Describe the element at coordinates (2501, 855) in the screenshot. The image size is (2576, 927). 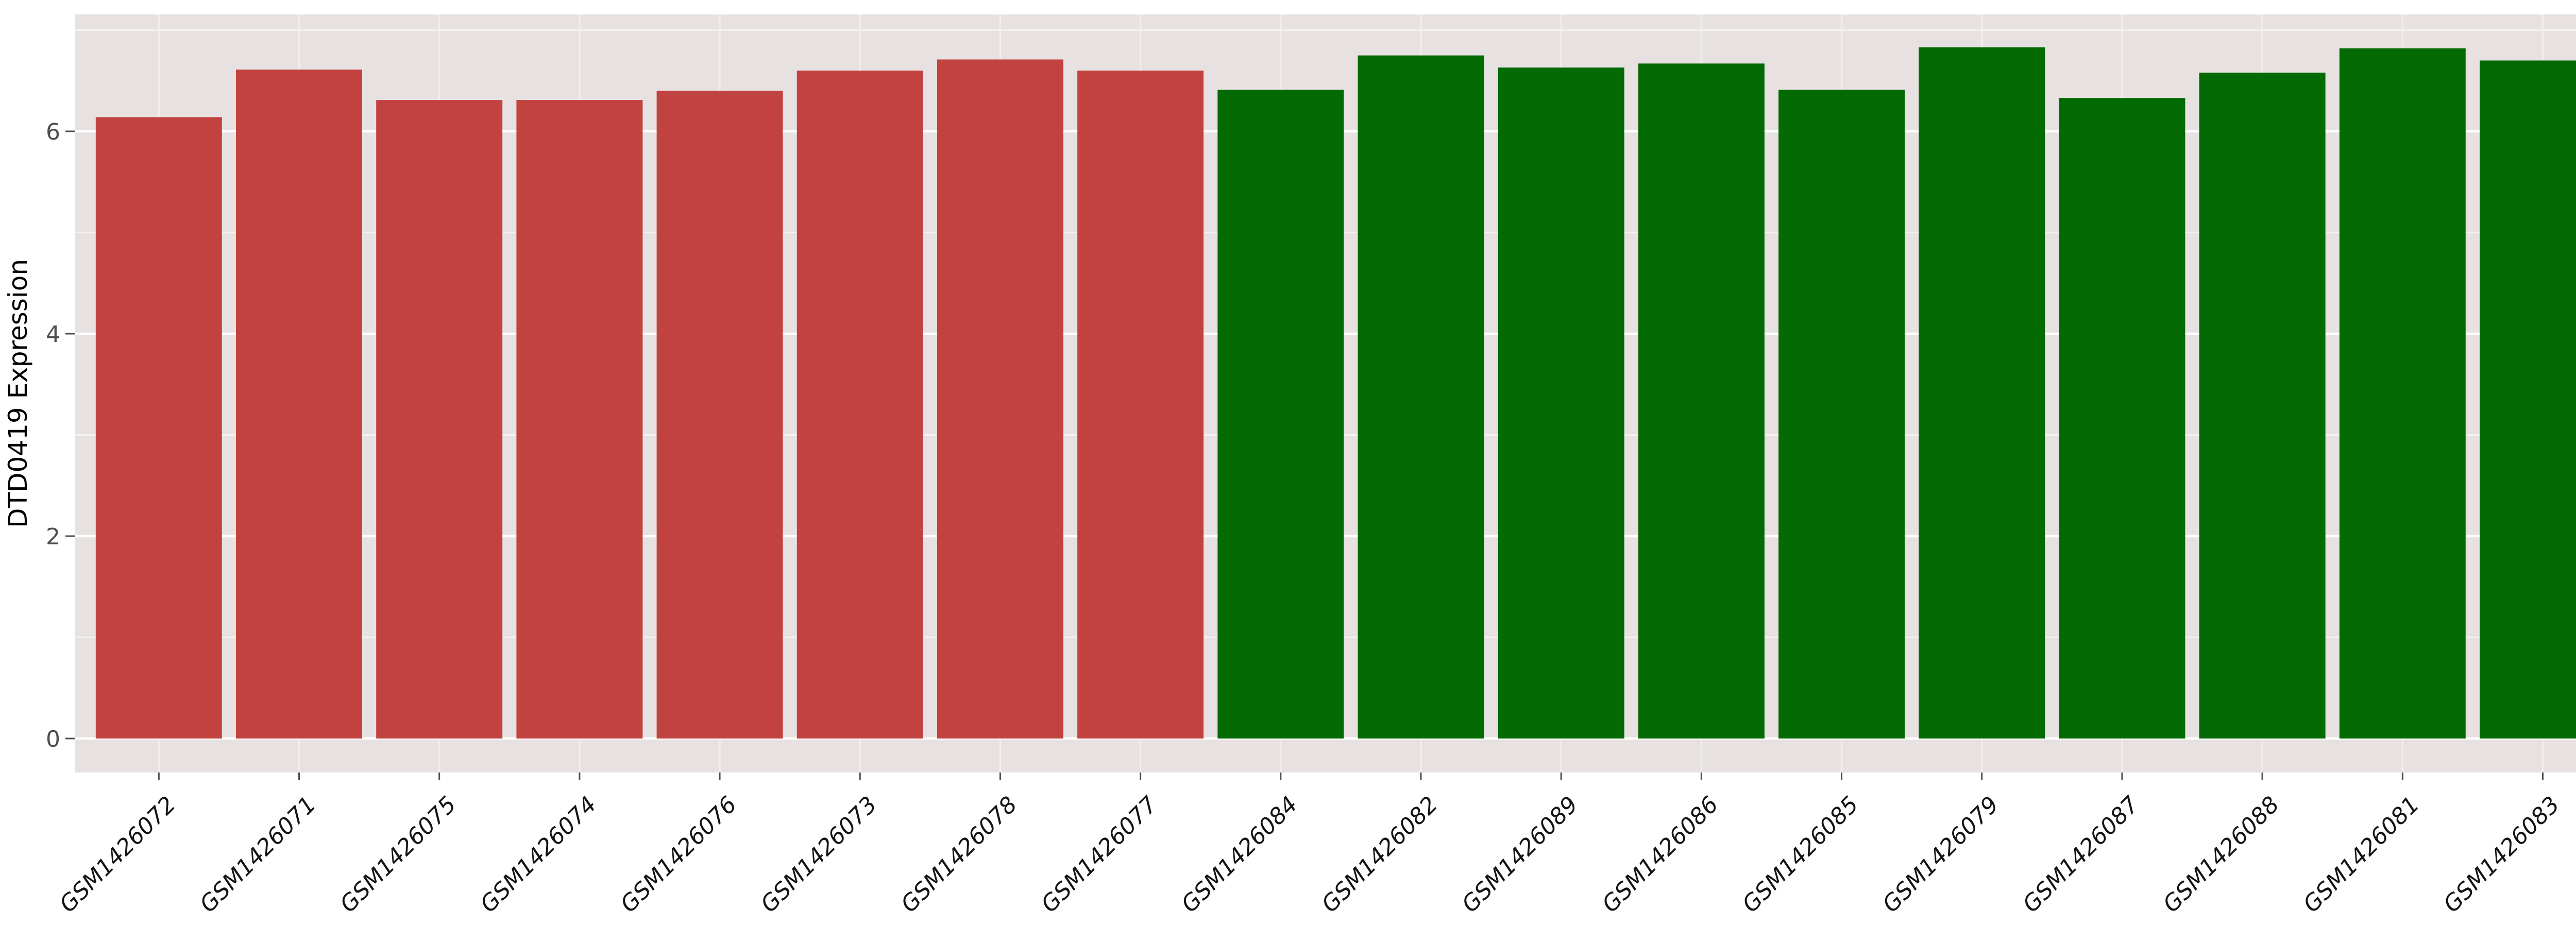
I see `x-tick-label-GSM1426083: GSM1426083` at that location.